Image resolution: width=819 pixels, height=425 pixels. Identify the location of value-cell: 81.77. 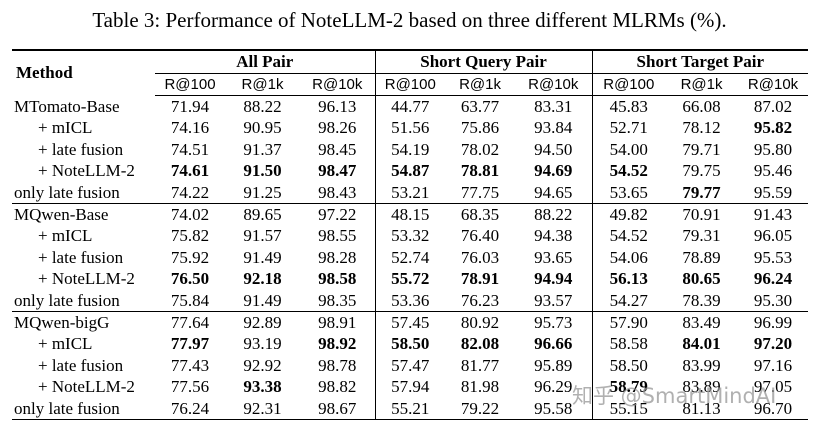
(480, 365).